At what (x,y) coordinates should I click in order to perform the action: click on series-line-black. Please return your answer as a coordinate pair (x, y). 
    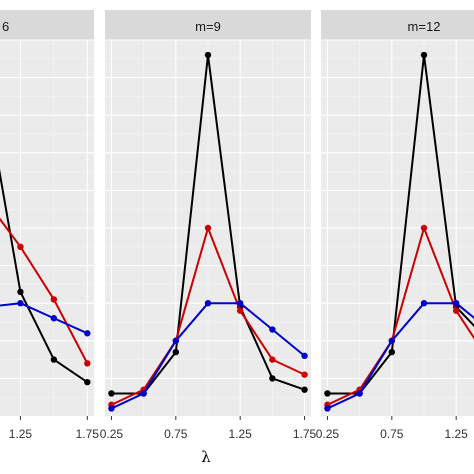
    Looking at the image, I should click on (44, 275).